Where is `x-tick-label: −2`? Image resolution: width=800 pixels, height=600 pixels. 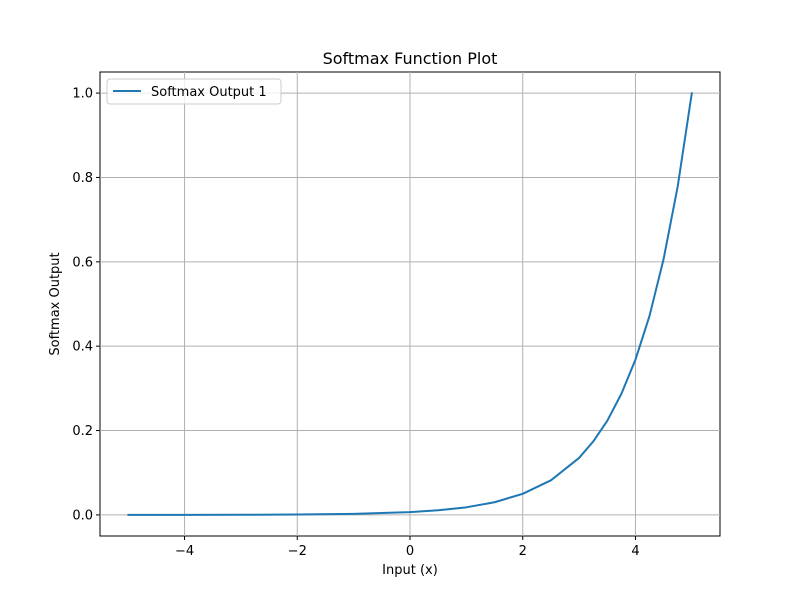 x-tick-label: −2 is located at coordinates (297, 551).